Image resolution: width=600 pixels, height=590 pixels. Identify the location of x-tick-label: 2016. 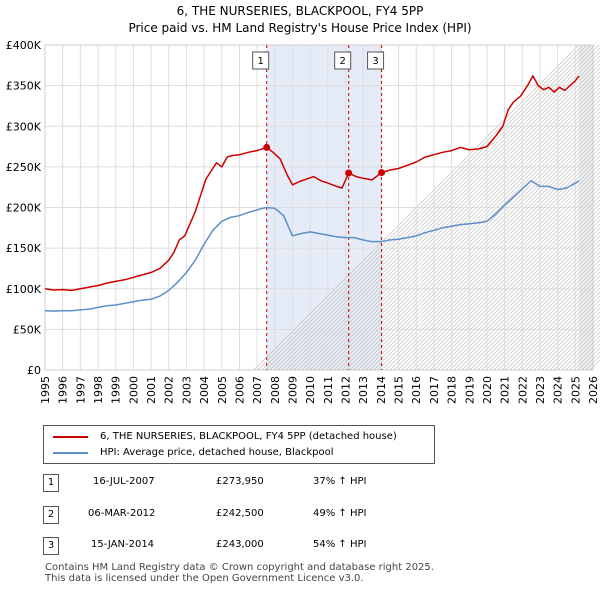
(416, 390).